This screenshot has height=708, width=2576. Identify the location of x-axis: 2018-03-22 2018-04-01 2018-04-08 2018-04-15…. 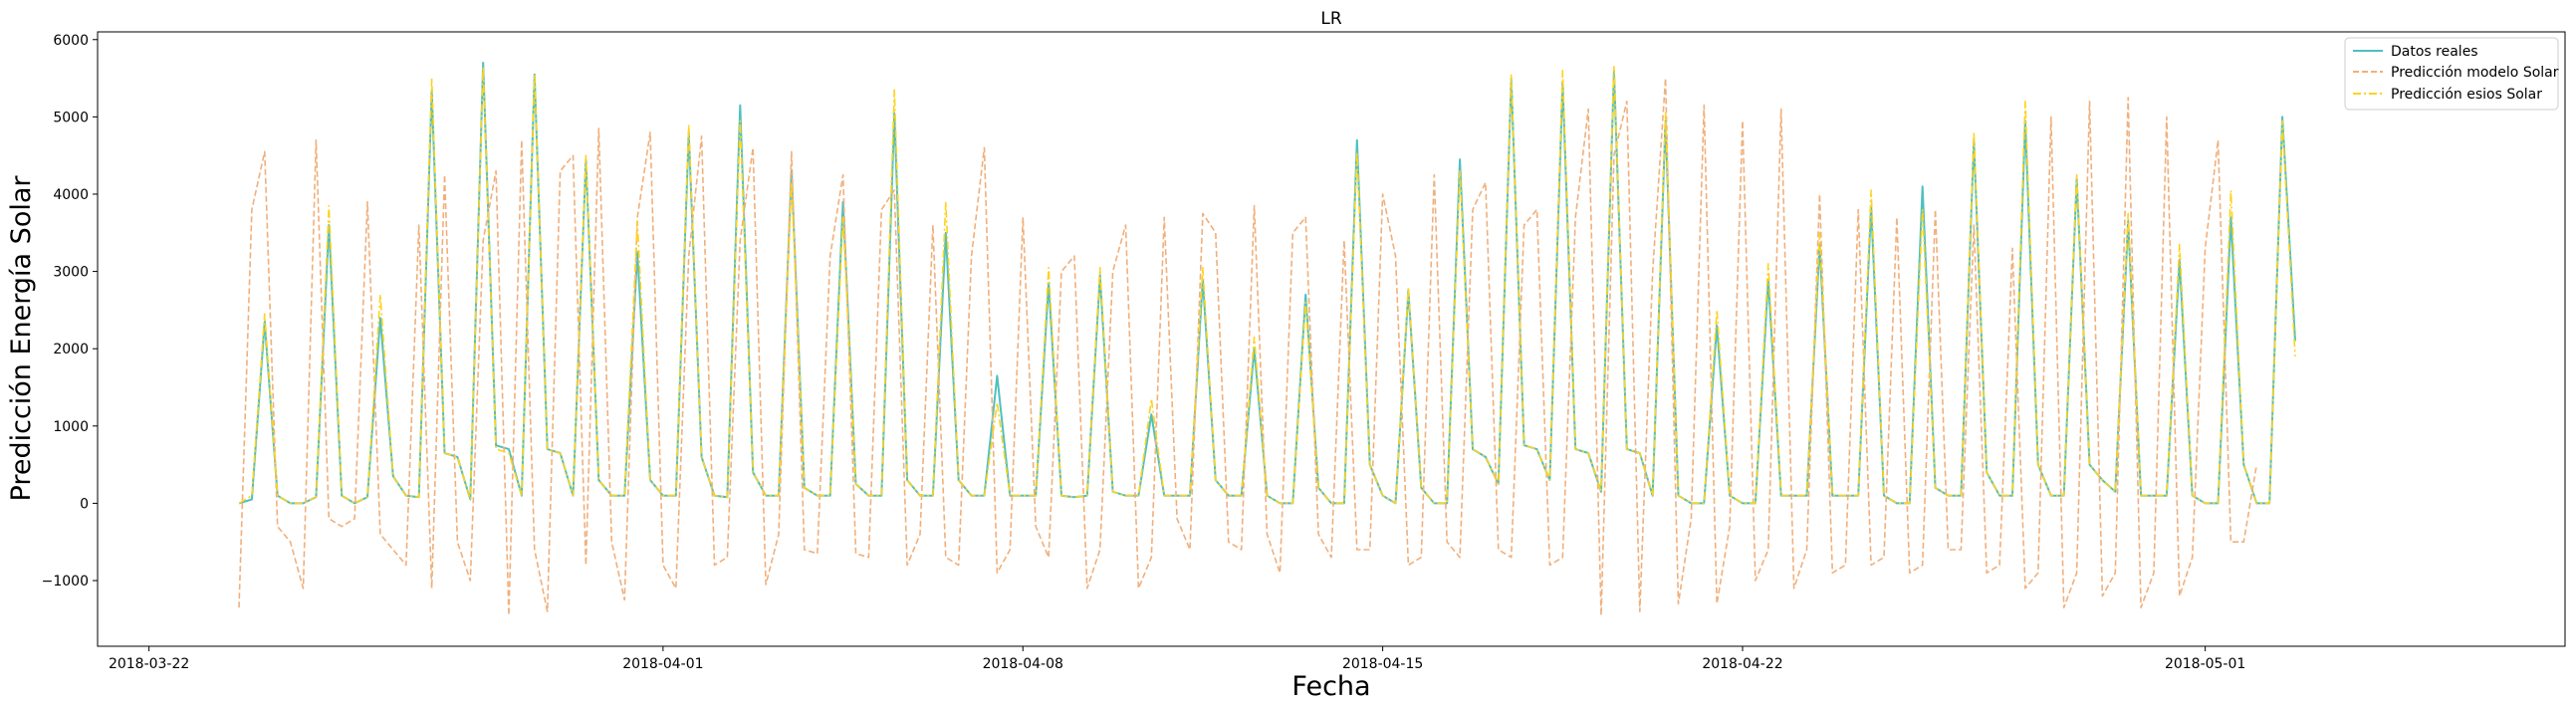
(1177, 659).